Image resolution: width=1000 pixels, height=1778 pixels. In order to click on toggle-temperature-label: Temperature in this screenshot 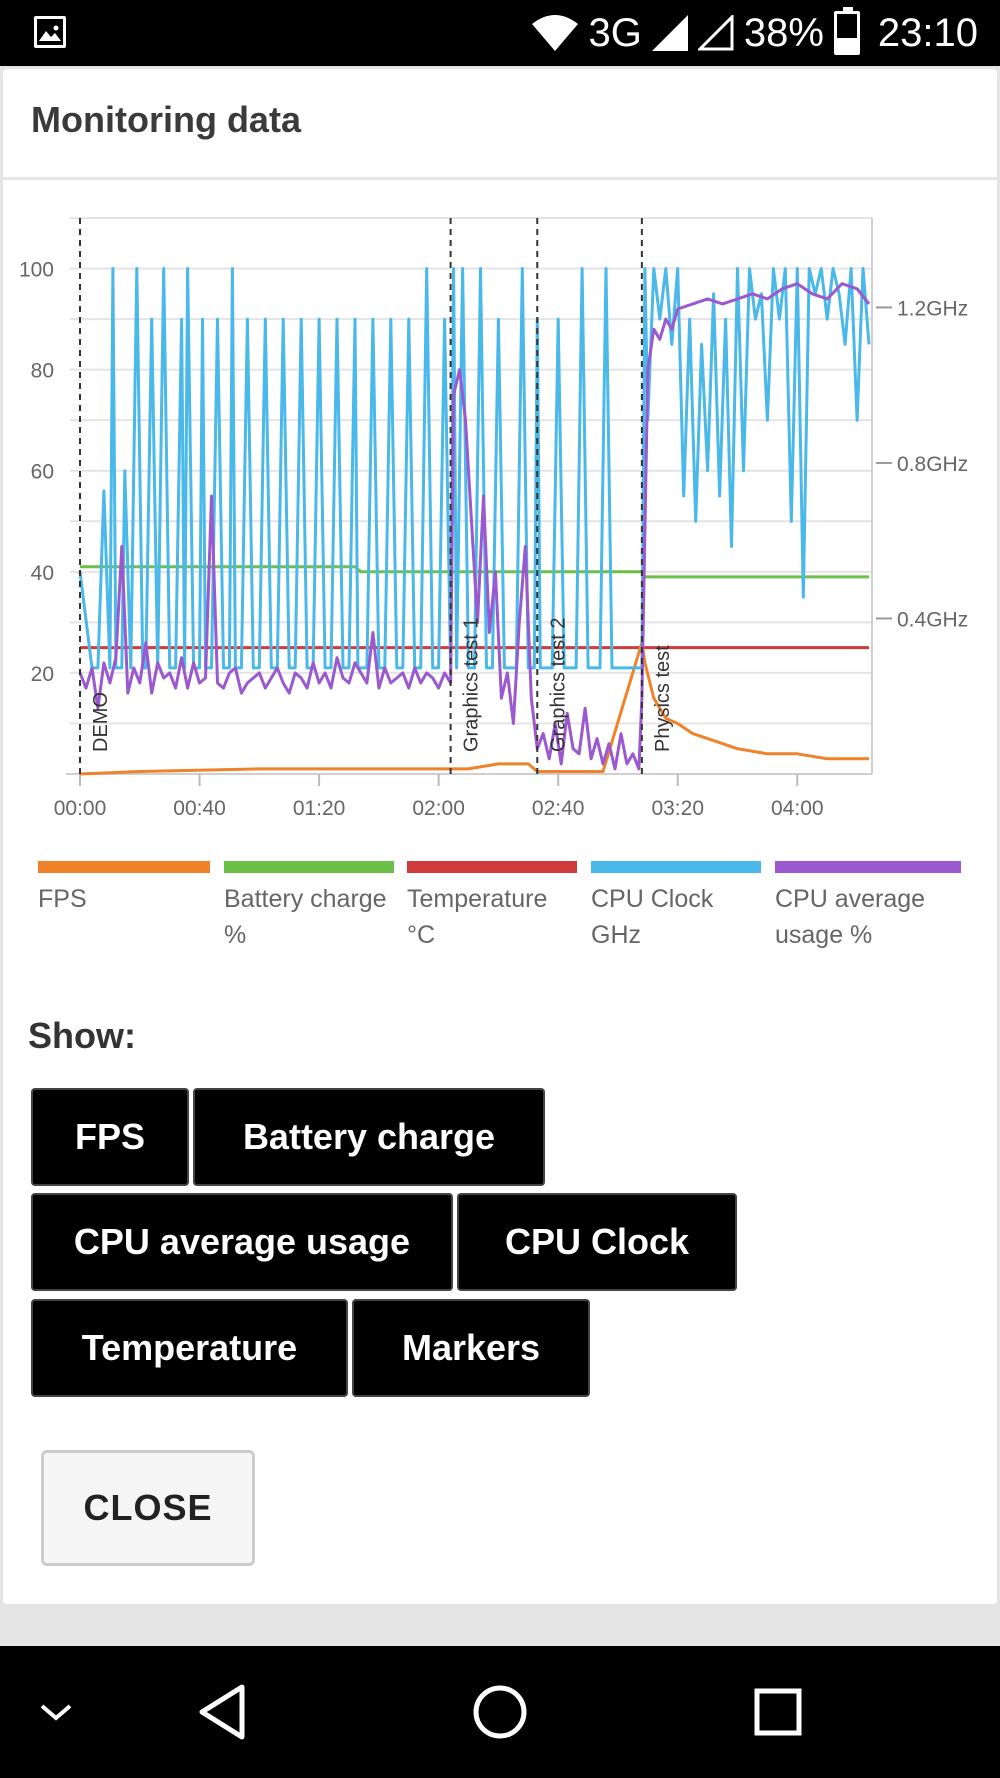, I will do `click(189, 1347)`.